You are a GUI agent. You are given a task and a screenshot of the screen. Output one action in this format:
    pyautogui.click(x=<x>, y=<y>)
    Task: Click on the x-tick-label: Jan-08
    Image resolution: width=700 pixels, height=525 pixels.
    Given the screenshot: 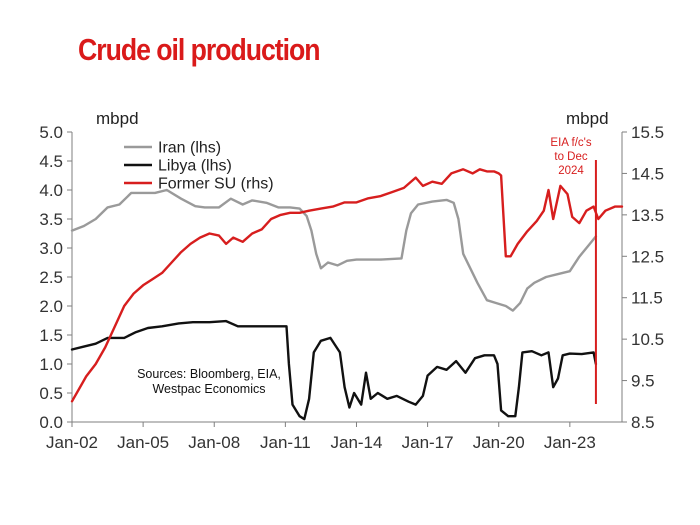 What is the action you would take?
    pyautogui.click(x=214, y=442)
    